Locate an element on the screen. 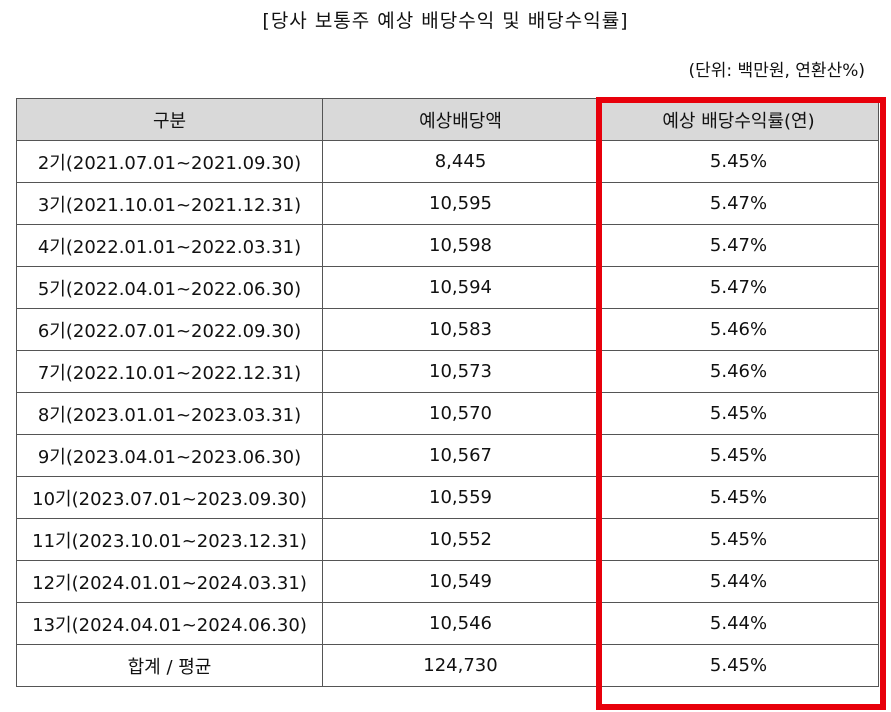 The height and width of the screenshot is (712, 891). period-cell: 5기(2022.04.01~2022.06.30) is located at coordinates (169, 287).